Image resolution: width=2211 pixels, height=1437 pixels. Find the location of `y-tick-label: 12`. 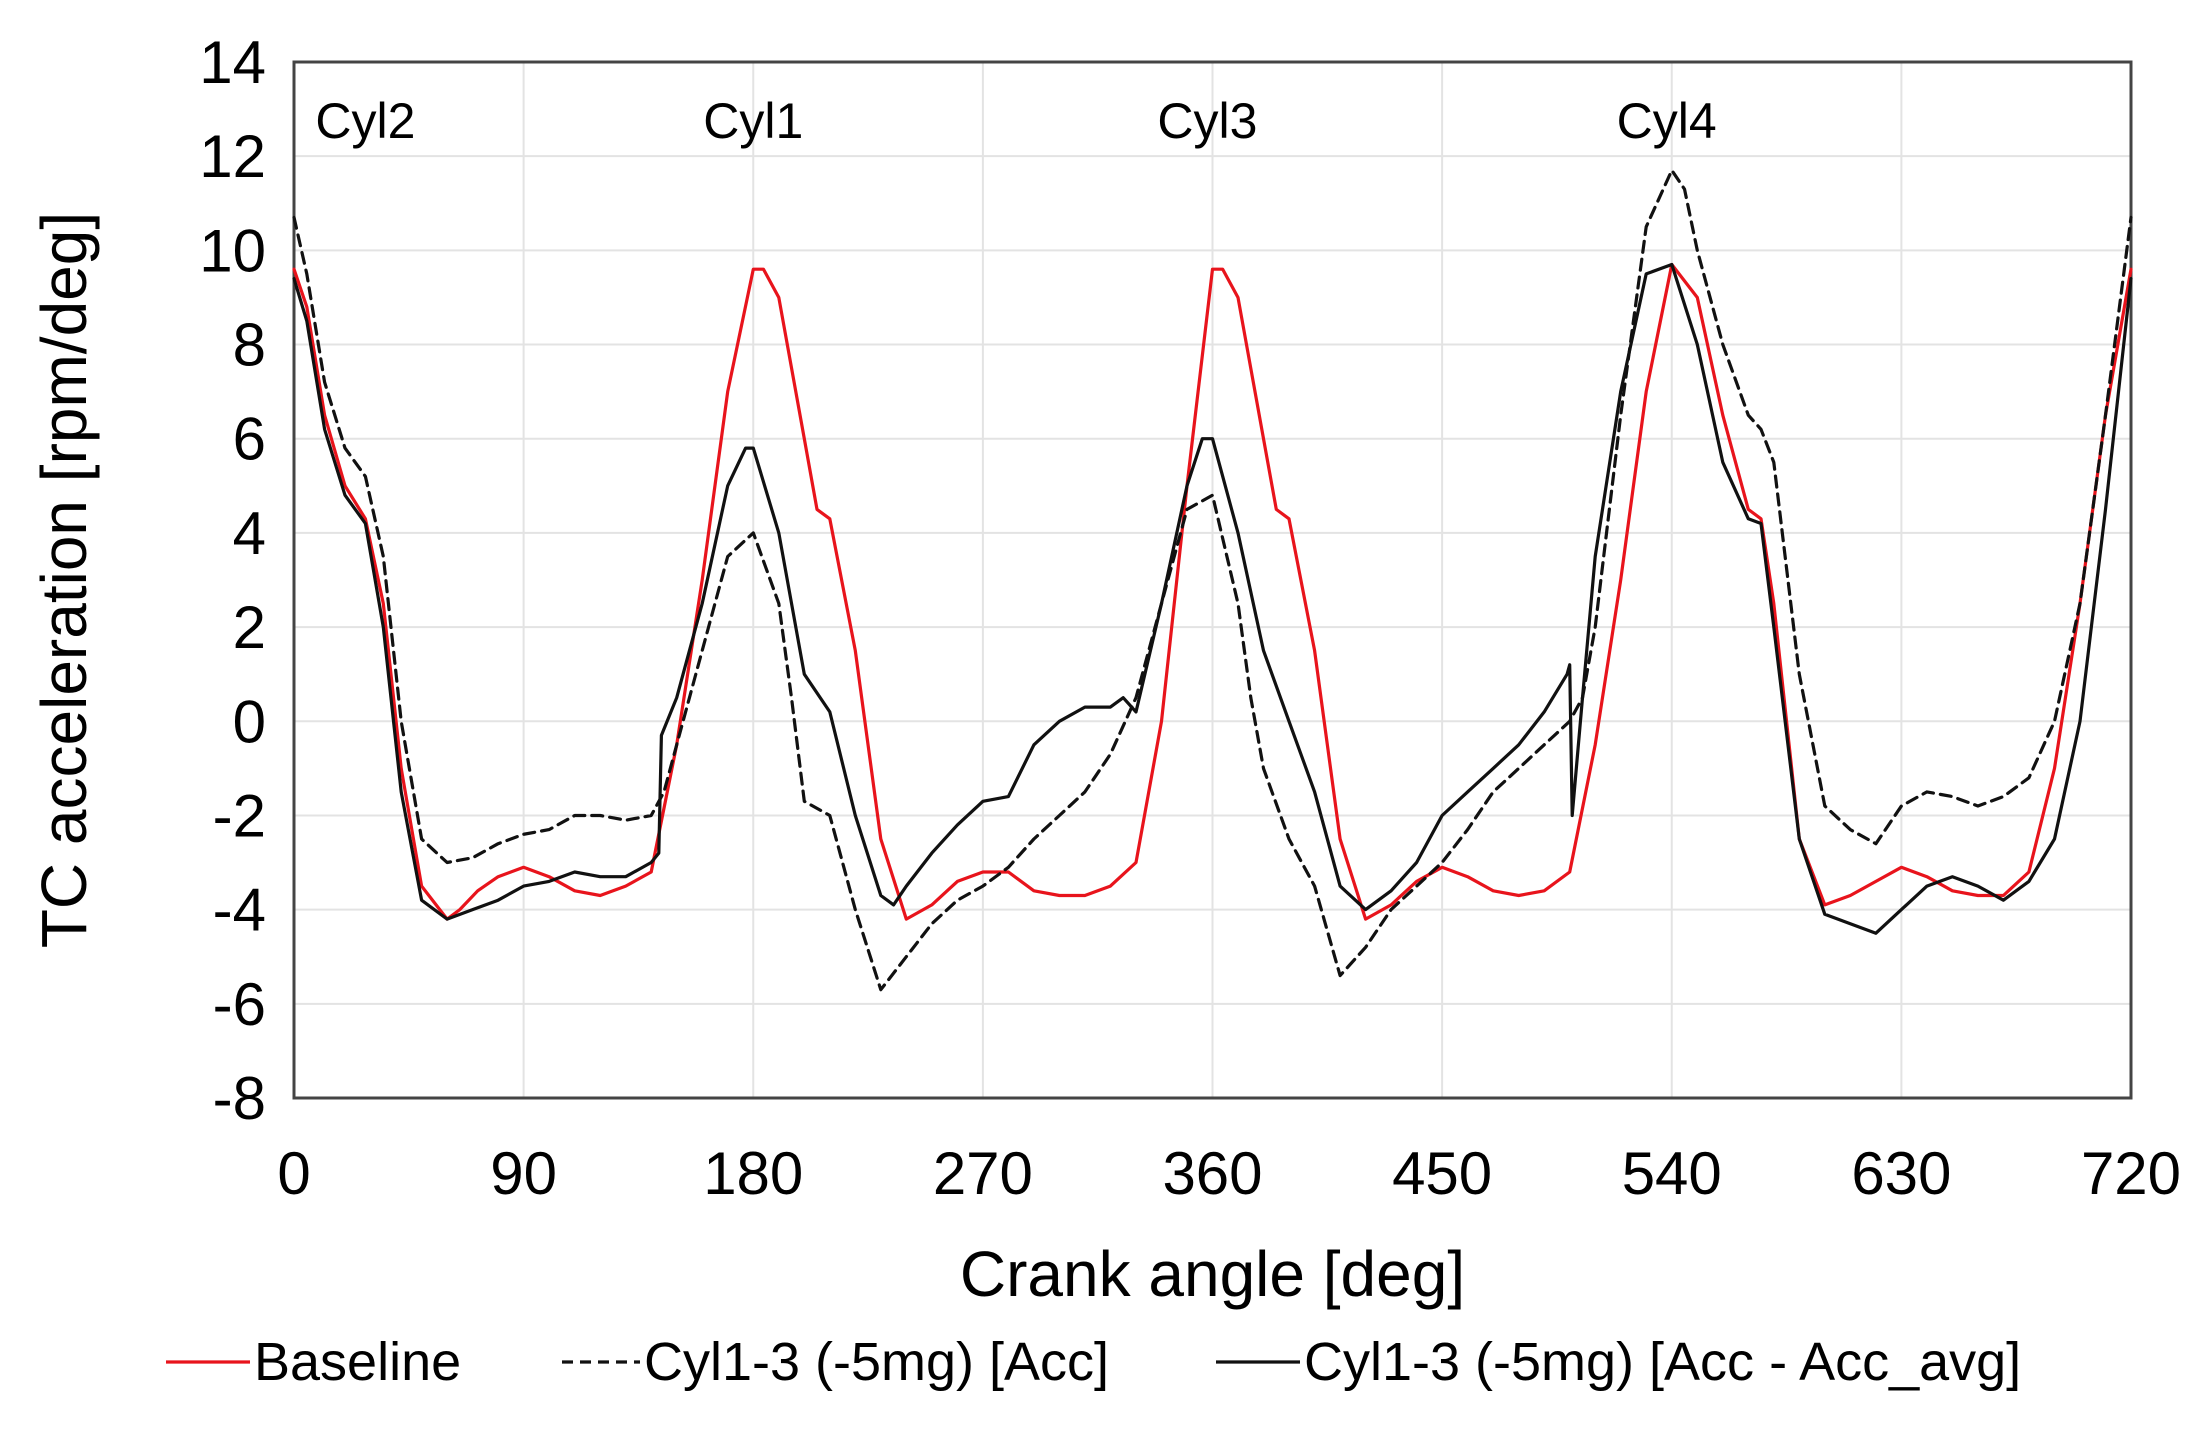

y-tick-label: 12 is located at coordinates (232, 156).